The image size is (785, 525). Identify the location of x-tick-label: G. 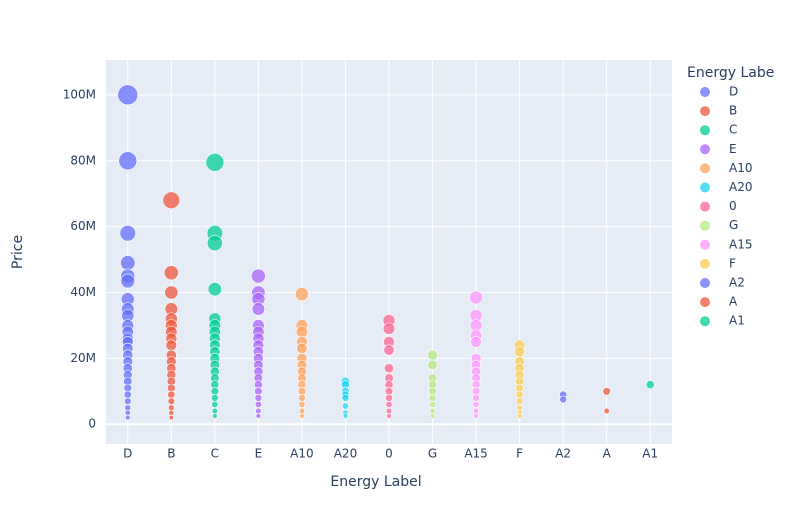
(432, 454).